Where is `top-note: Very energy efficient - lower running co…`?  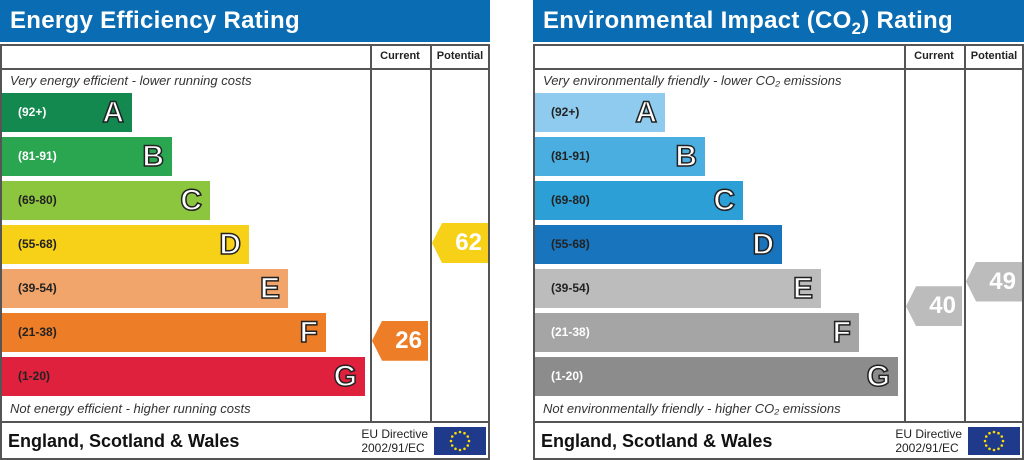 top-note: Very energy efficient - lower running co… is located at coordinates (131, 80).